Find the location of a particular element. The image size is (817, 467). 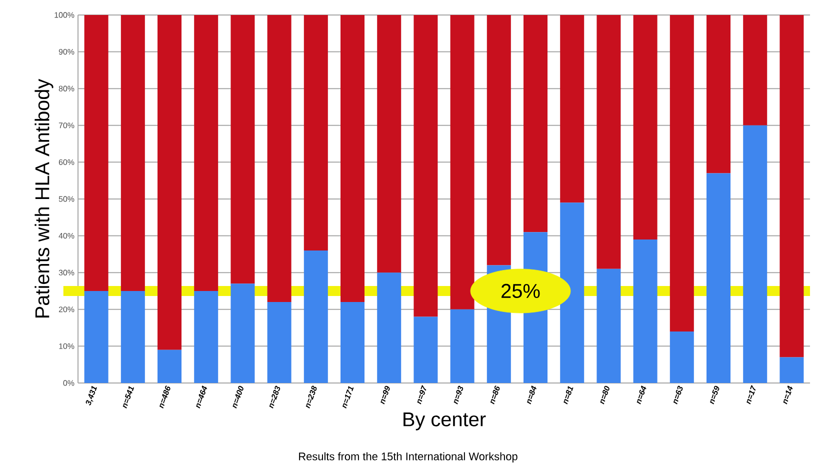

x-axis-title: By center is located at coordinates (445, 421).